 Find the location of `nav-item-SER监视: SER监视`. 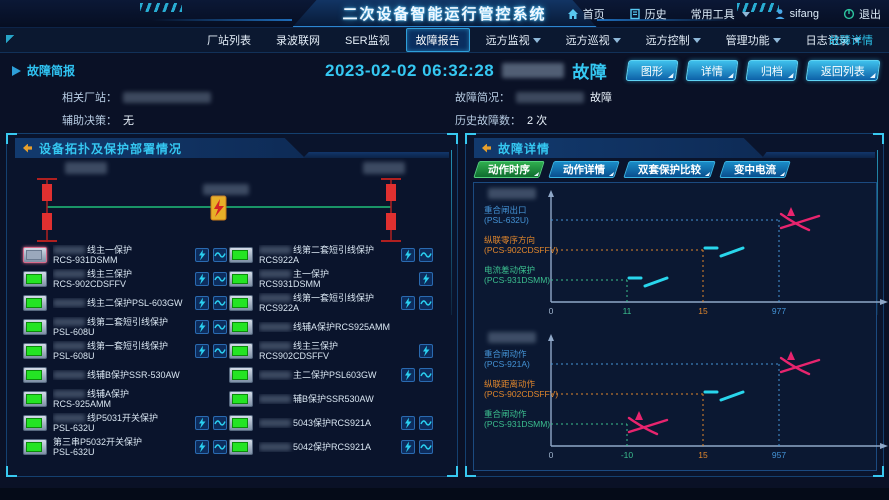

nav-item-SER监视: SER监视 is located at coordinates (367, 40).